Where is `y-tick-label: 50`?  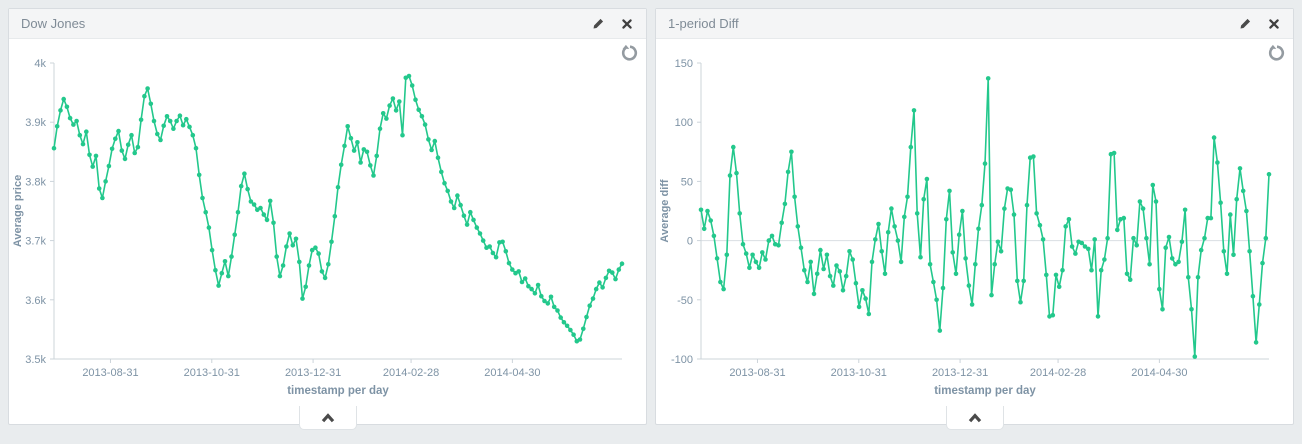
y-tick-label: 50 is located at coordinates (687, 182).